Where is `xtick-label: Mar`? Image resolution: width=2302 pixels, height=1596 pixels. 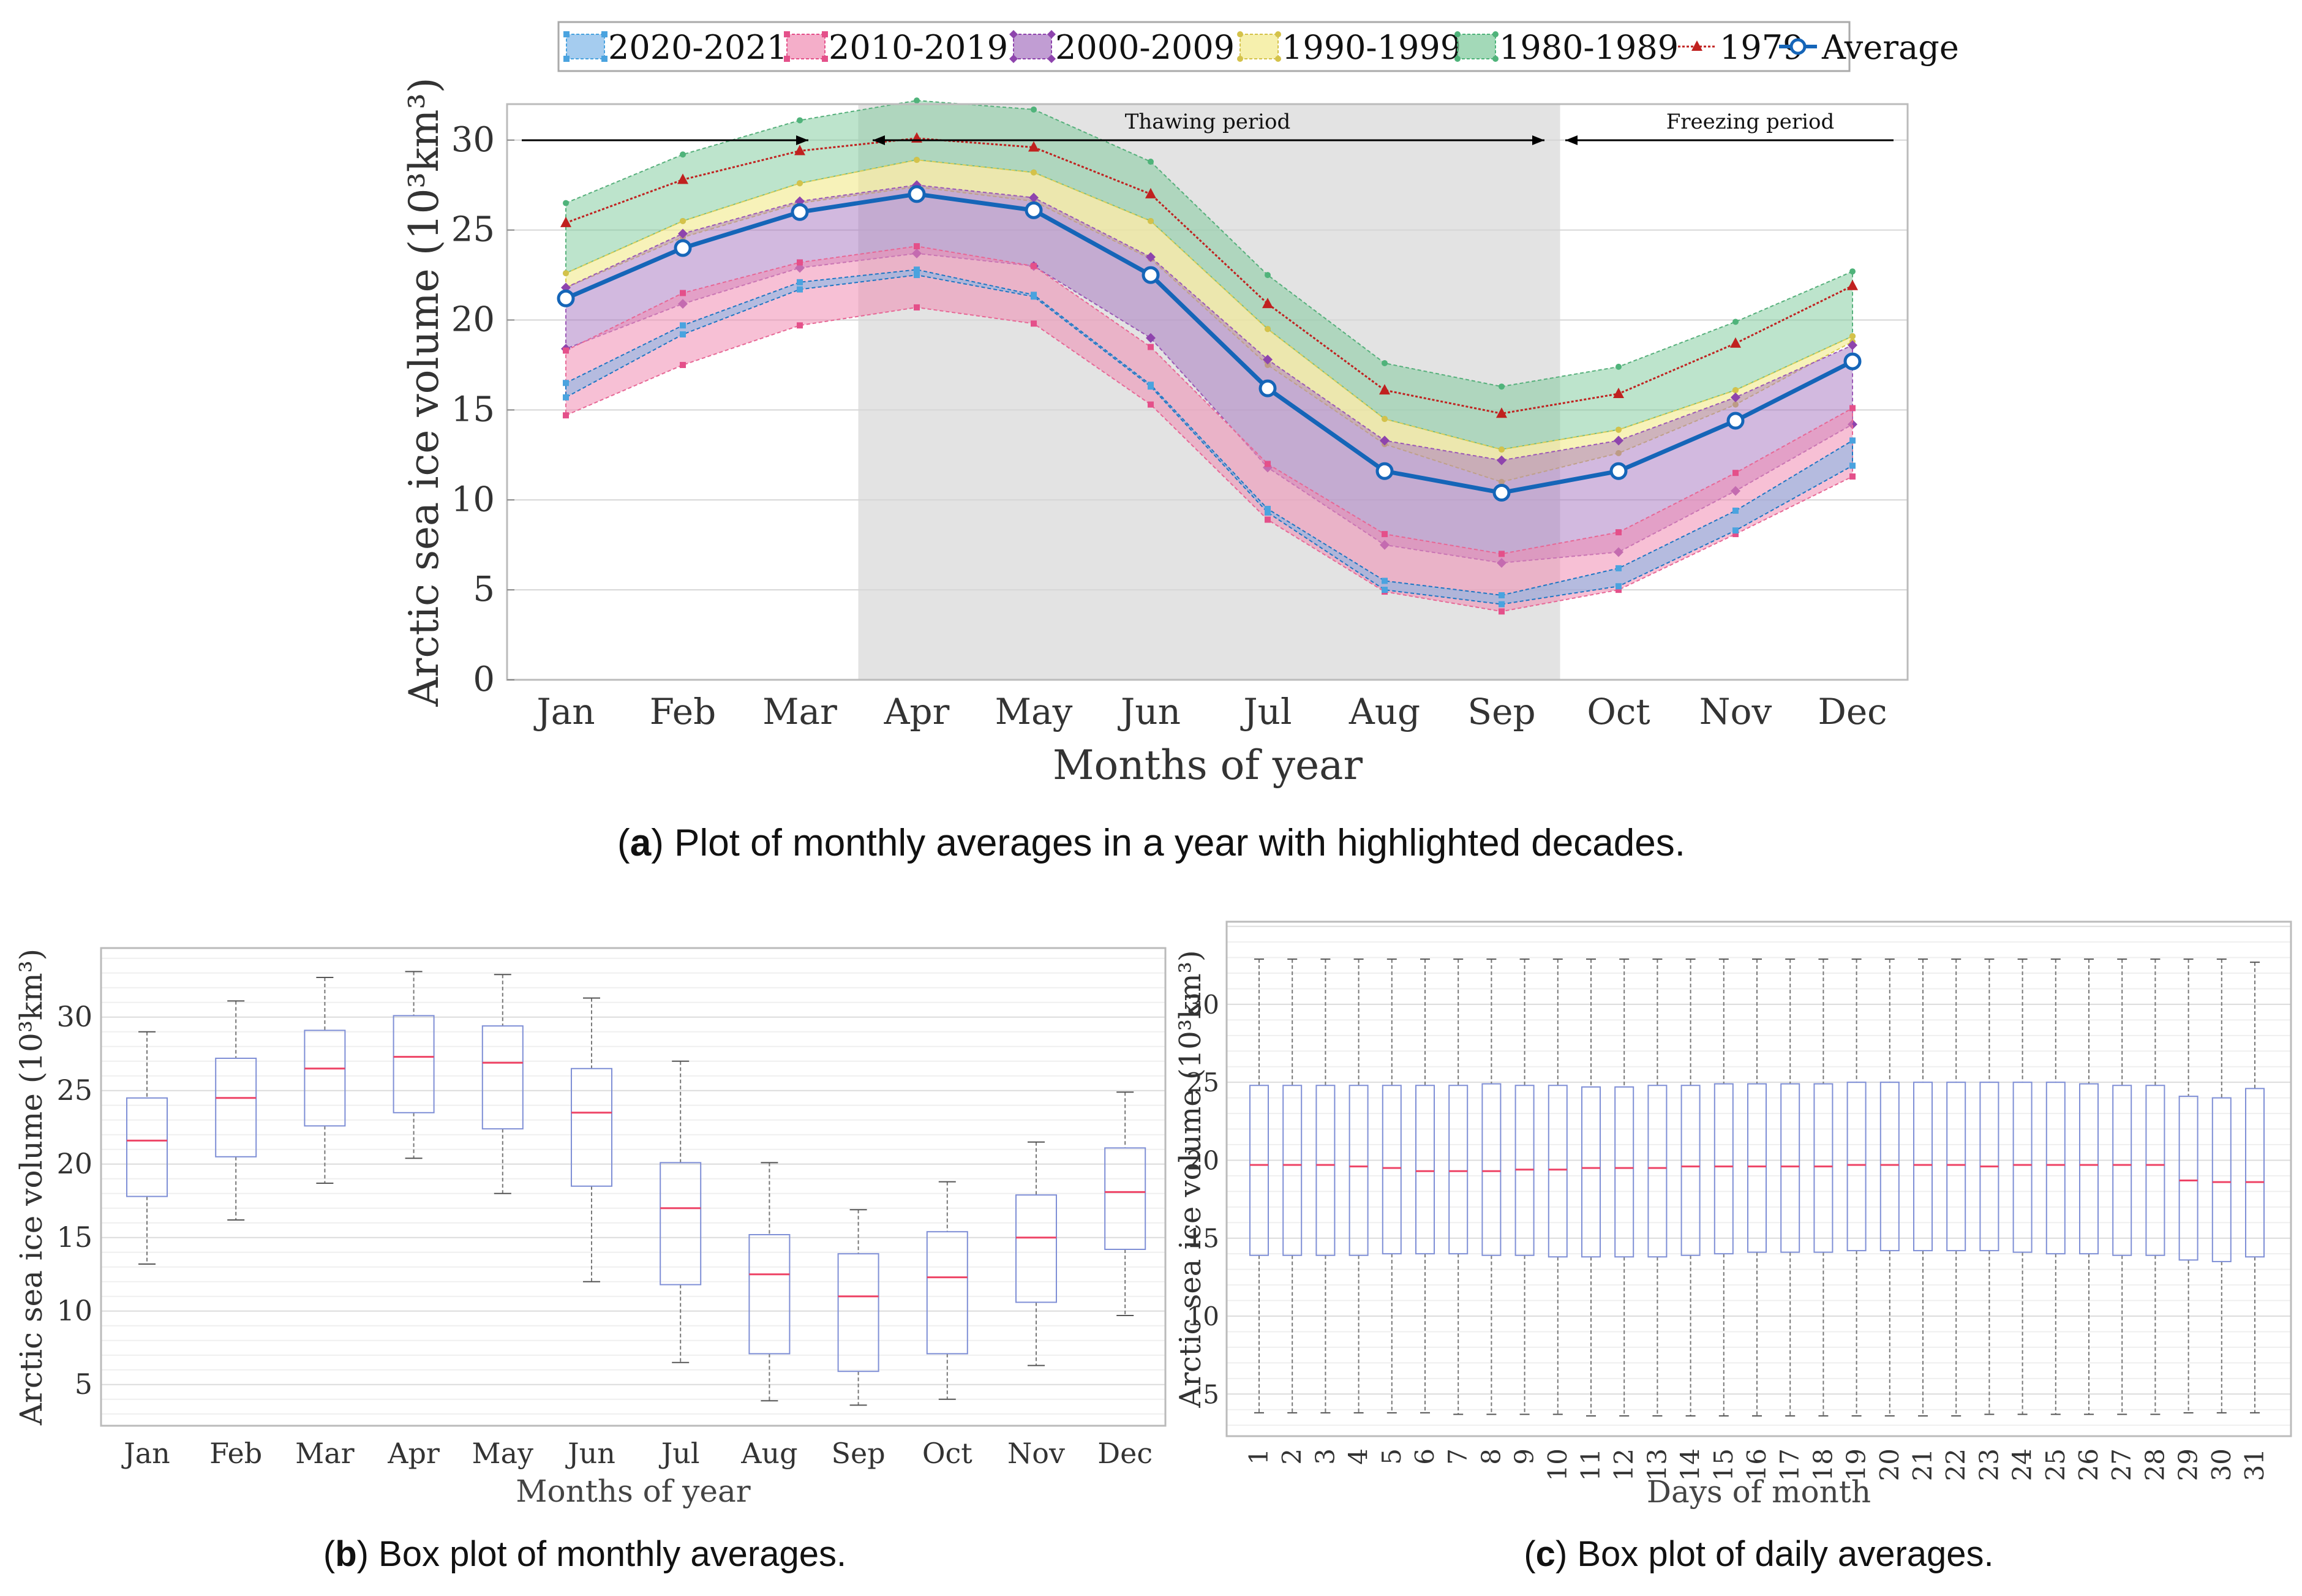
xtick-label: Mar is located at coordinates (325, 1453).